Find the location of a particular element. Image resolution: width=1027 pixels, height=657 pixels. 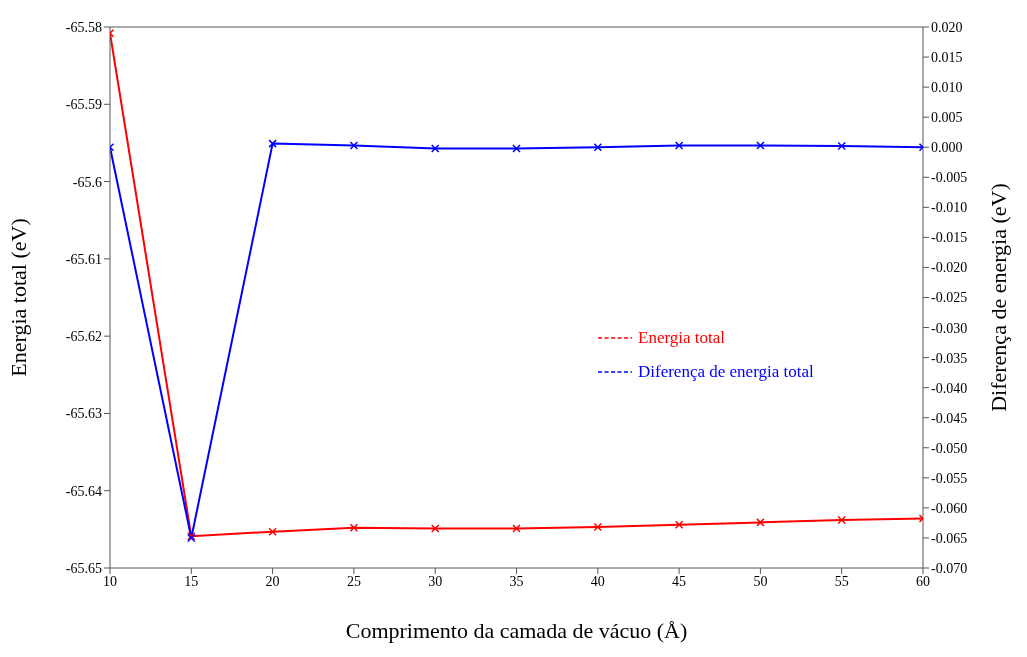

x-tick-label: 50 is located at coordinates (760, 581).